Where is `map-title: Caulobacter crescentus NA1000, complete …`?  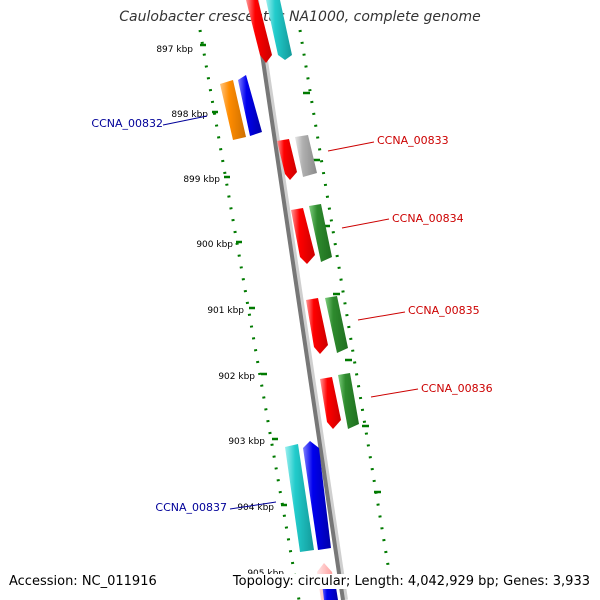
map-title: Caulobacter crescentus NA1000, complete … is located at coordinates (300, 17).